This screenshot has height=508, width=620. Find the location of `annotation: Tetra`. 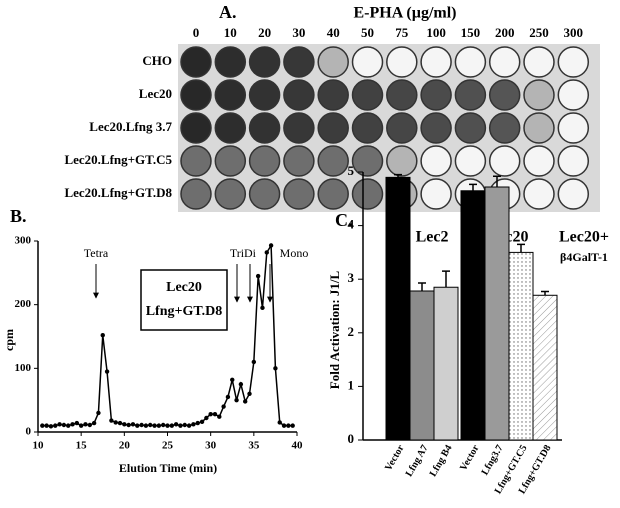

annotation: Tetra is located at coordinates (96, 253).